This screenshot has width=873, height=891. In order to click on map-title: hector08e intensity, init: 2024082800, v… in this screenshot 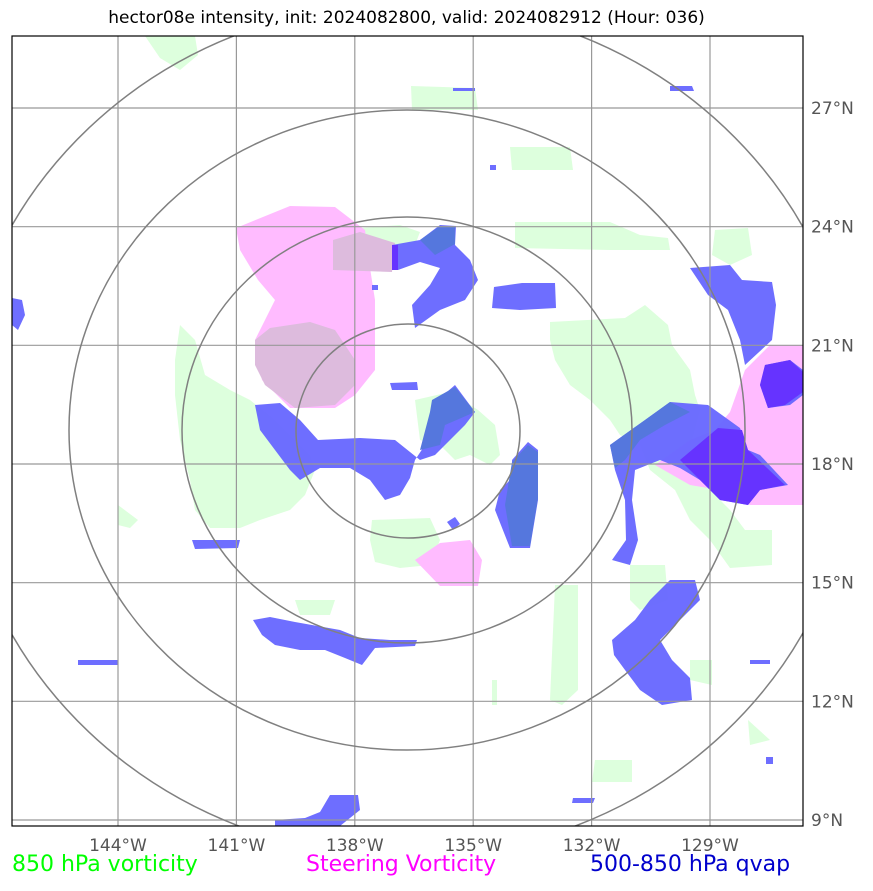, I will do `click(406, 18)`.